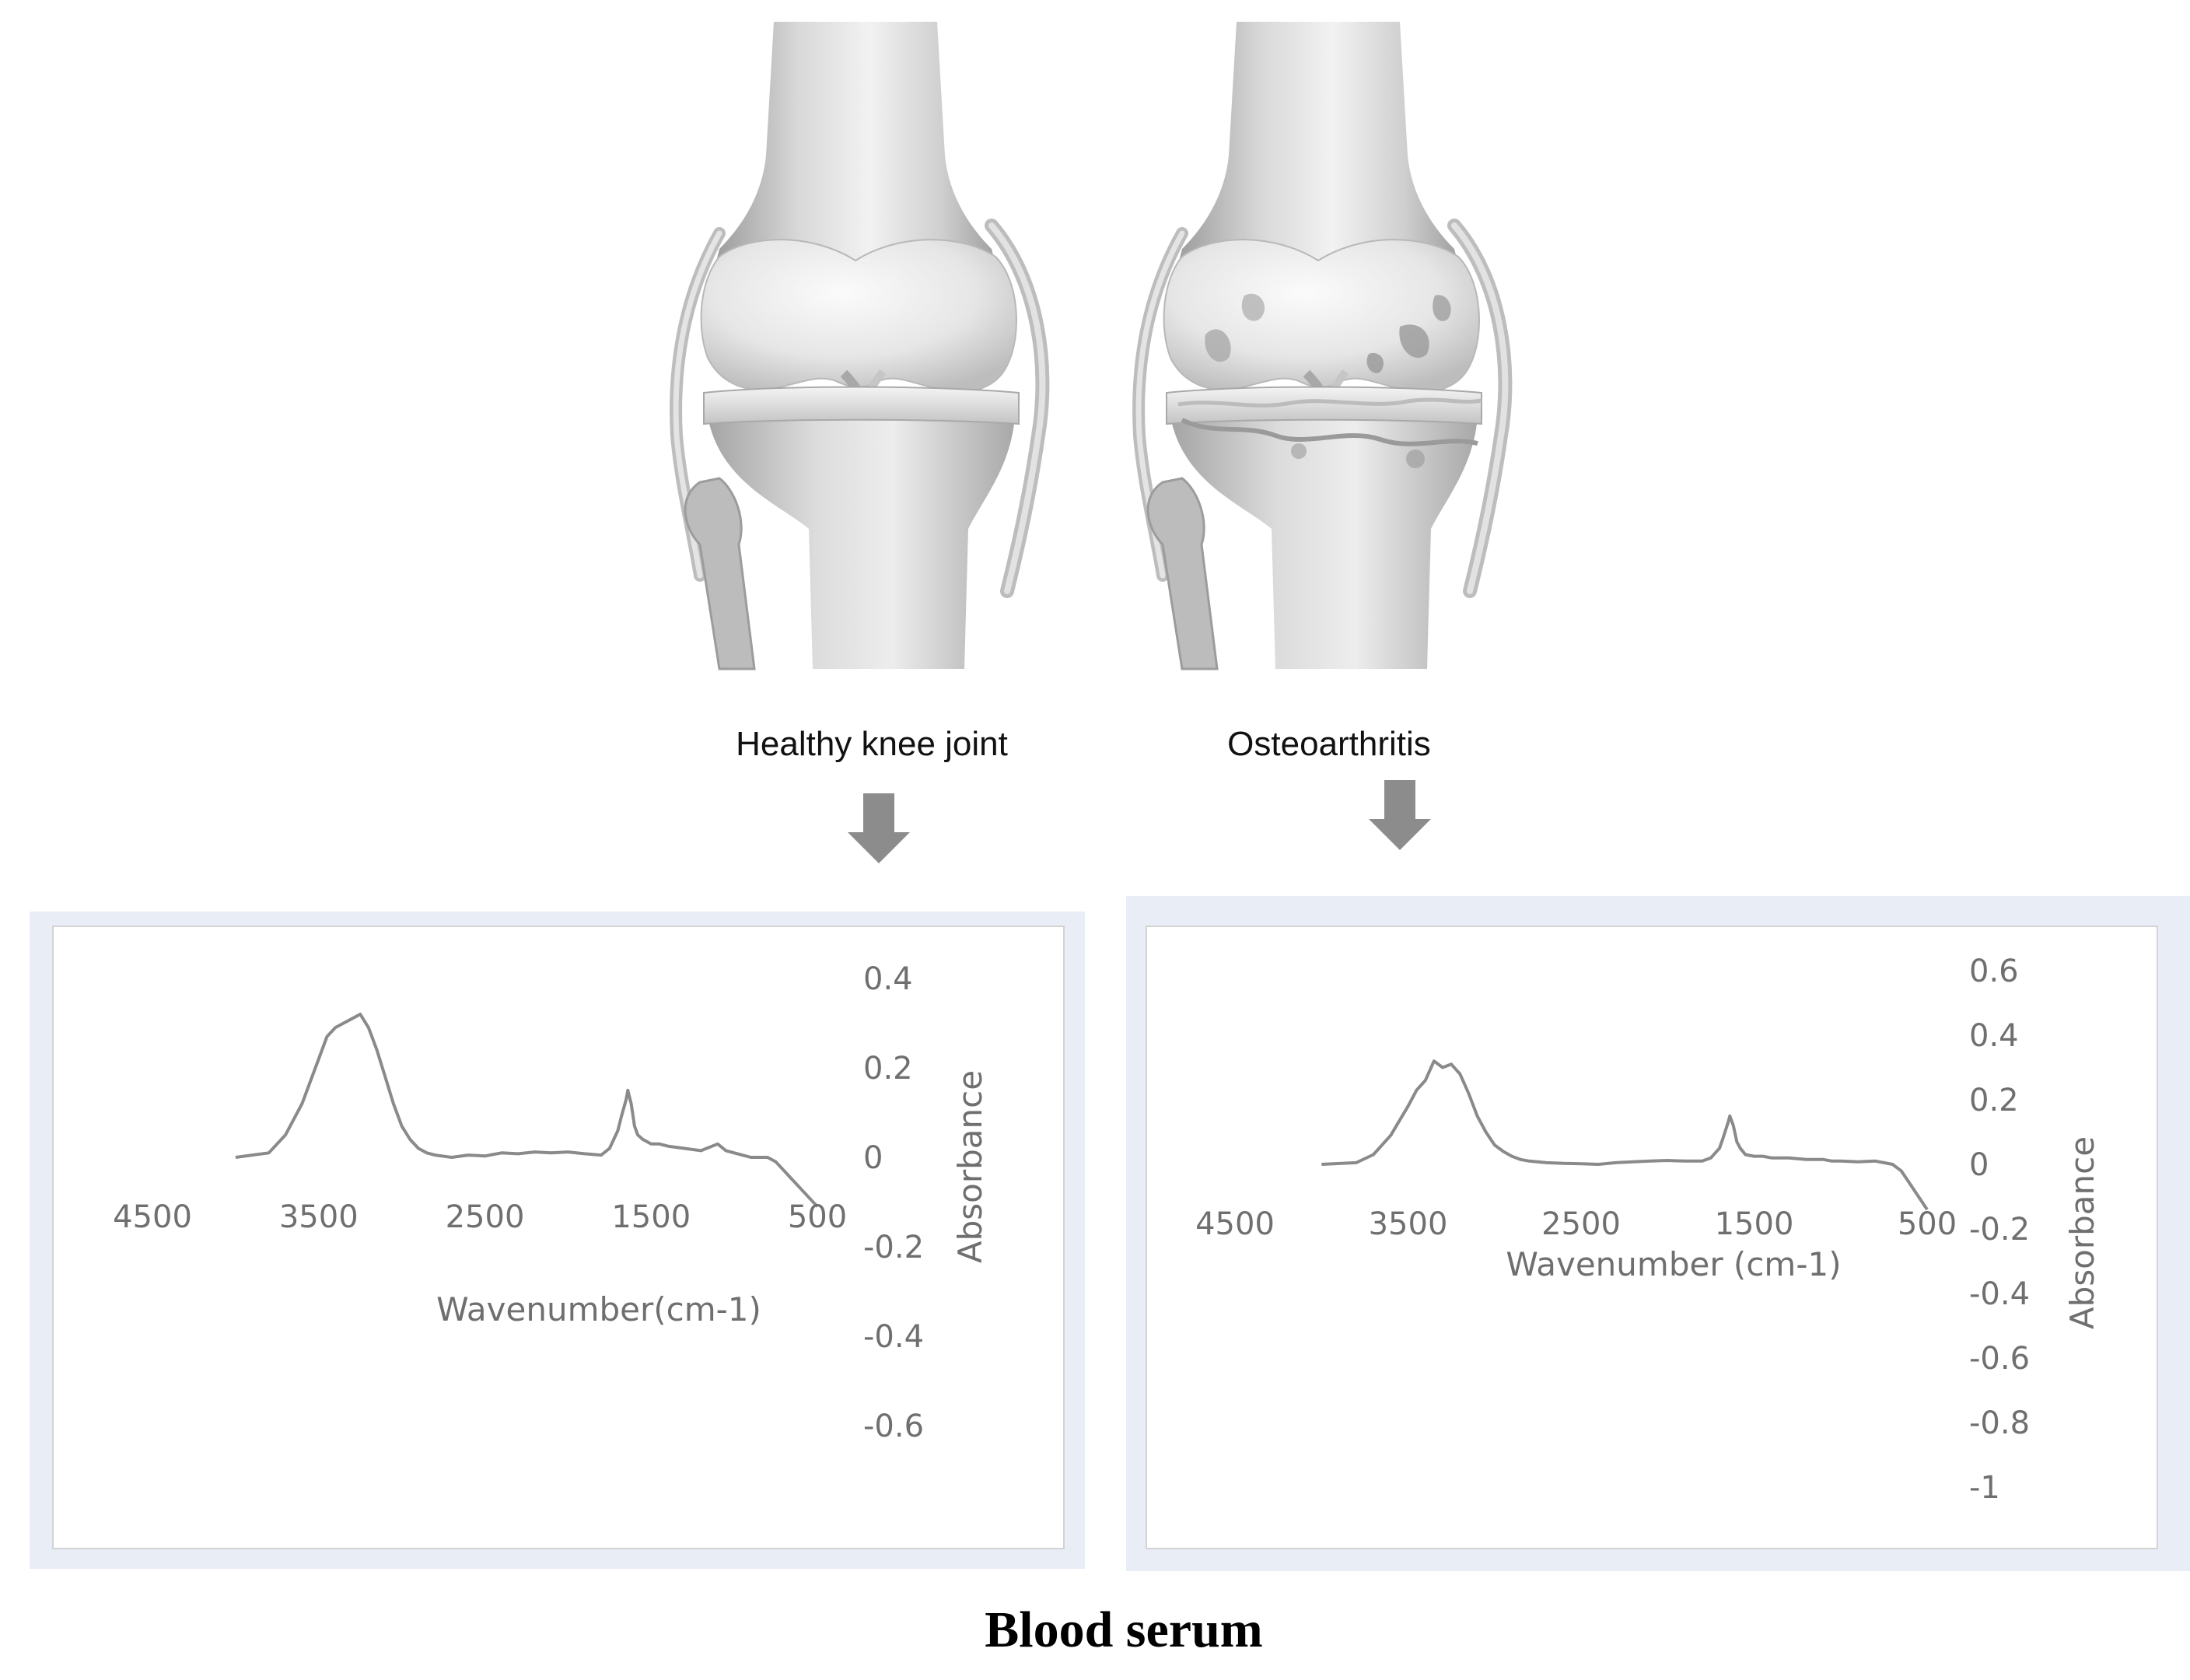 Image resolution: width=2190 pixels, height=1680 pixels. What do you see at coordinates (859, 345) in the screenshot?
I see `healthy-knee-illustration` at bounding box center [859, 345].